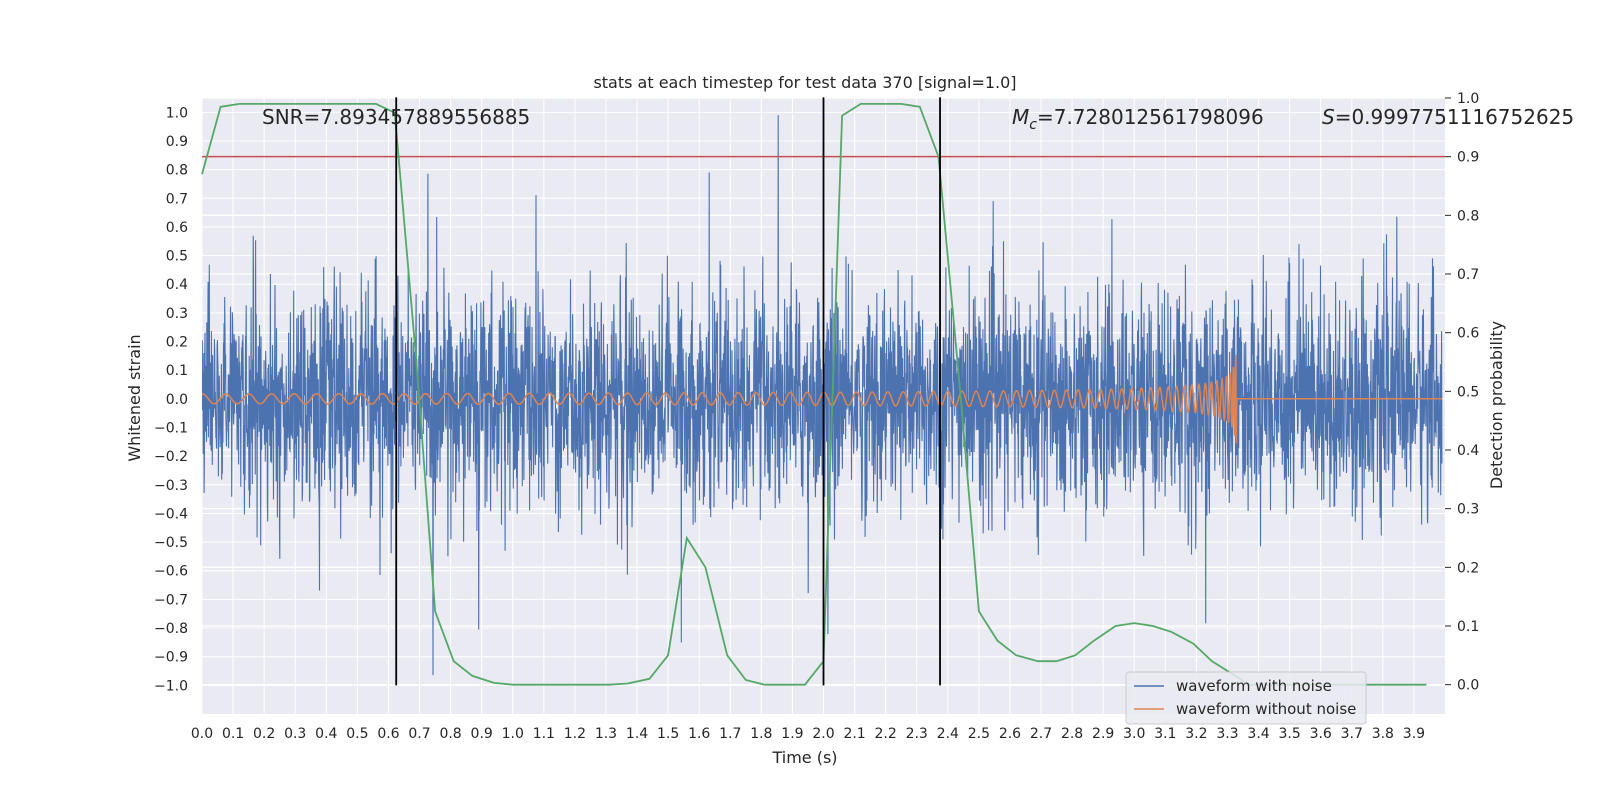 Image resolution: width=1600 pixels, height=800 pixels. What do you see at coordinates (1468, 392) in the screenshot?
I see `y2-tick-label: 0.5` at bounding box center [1468, 392].